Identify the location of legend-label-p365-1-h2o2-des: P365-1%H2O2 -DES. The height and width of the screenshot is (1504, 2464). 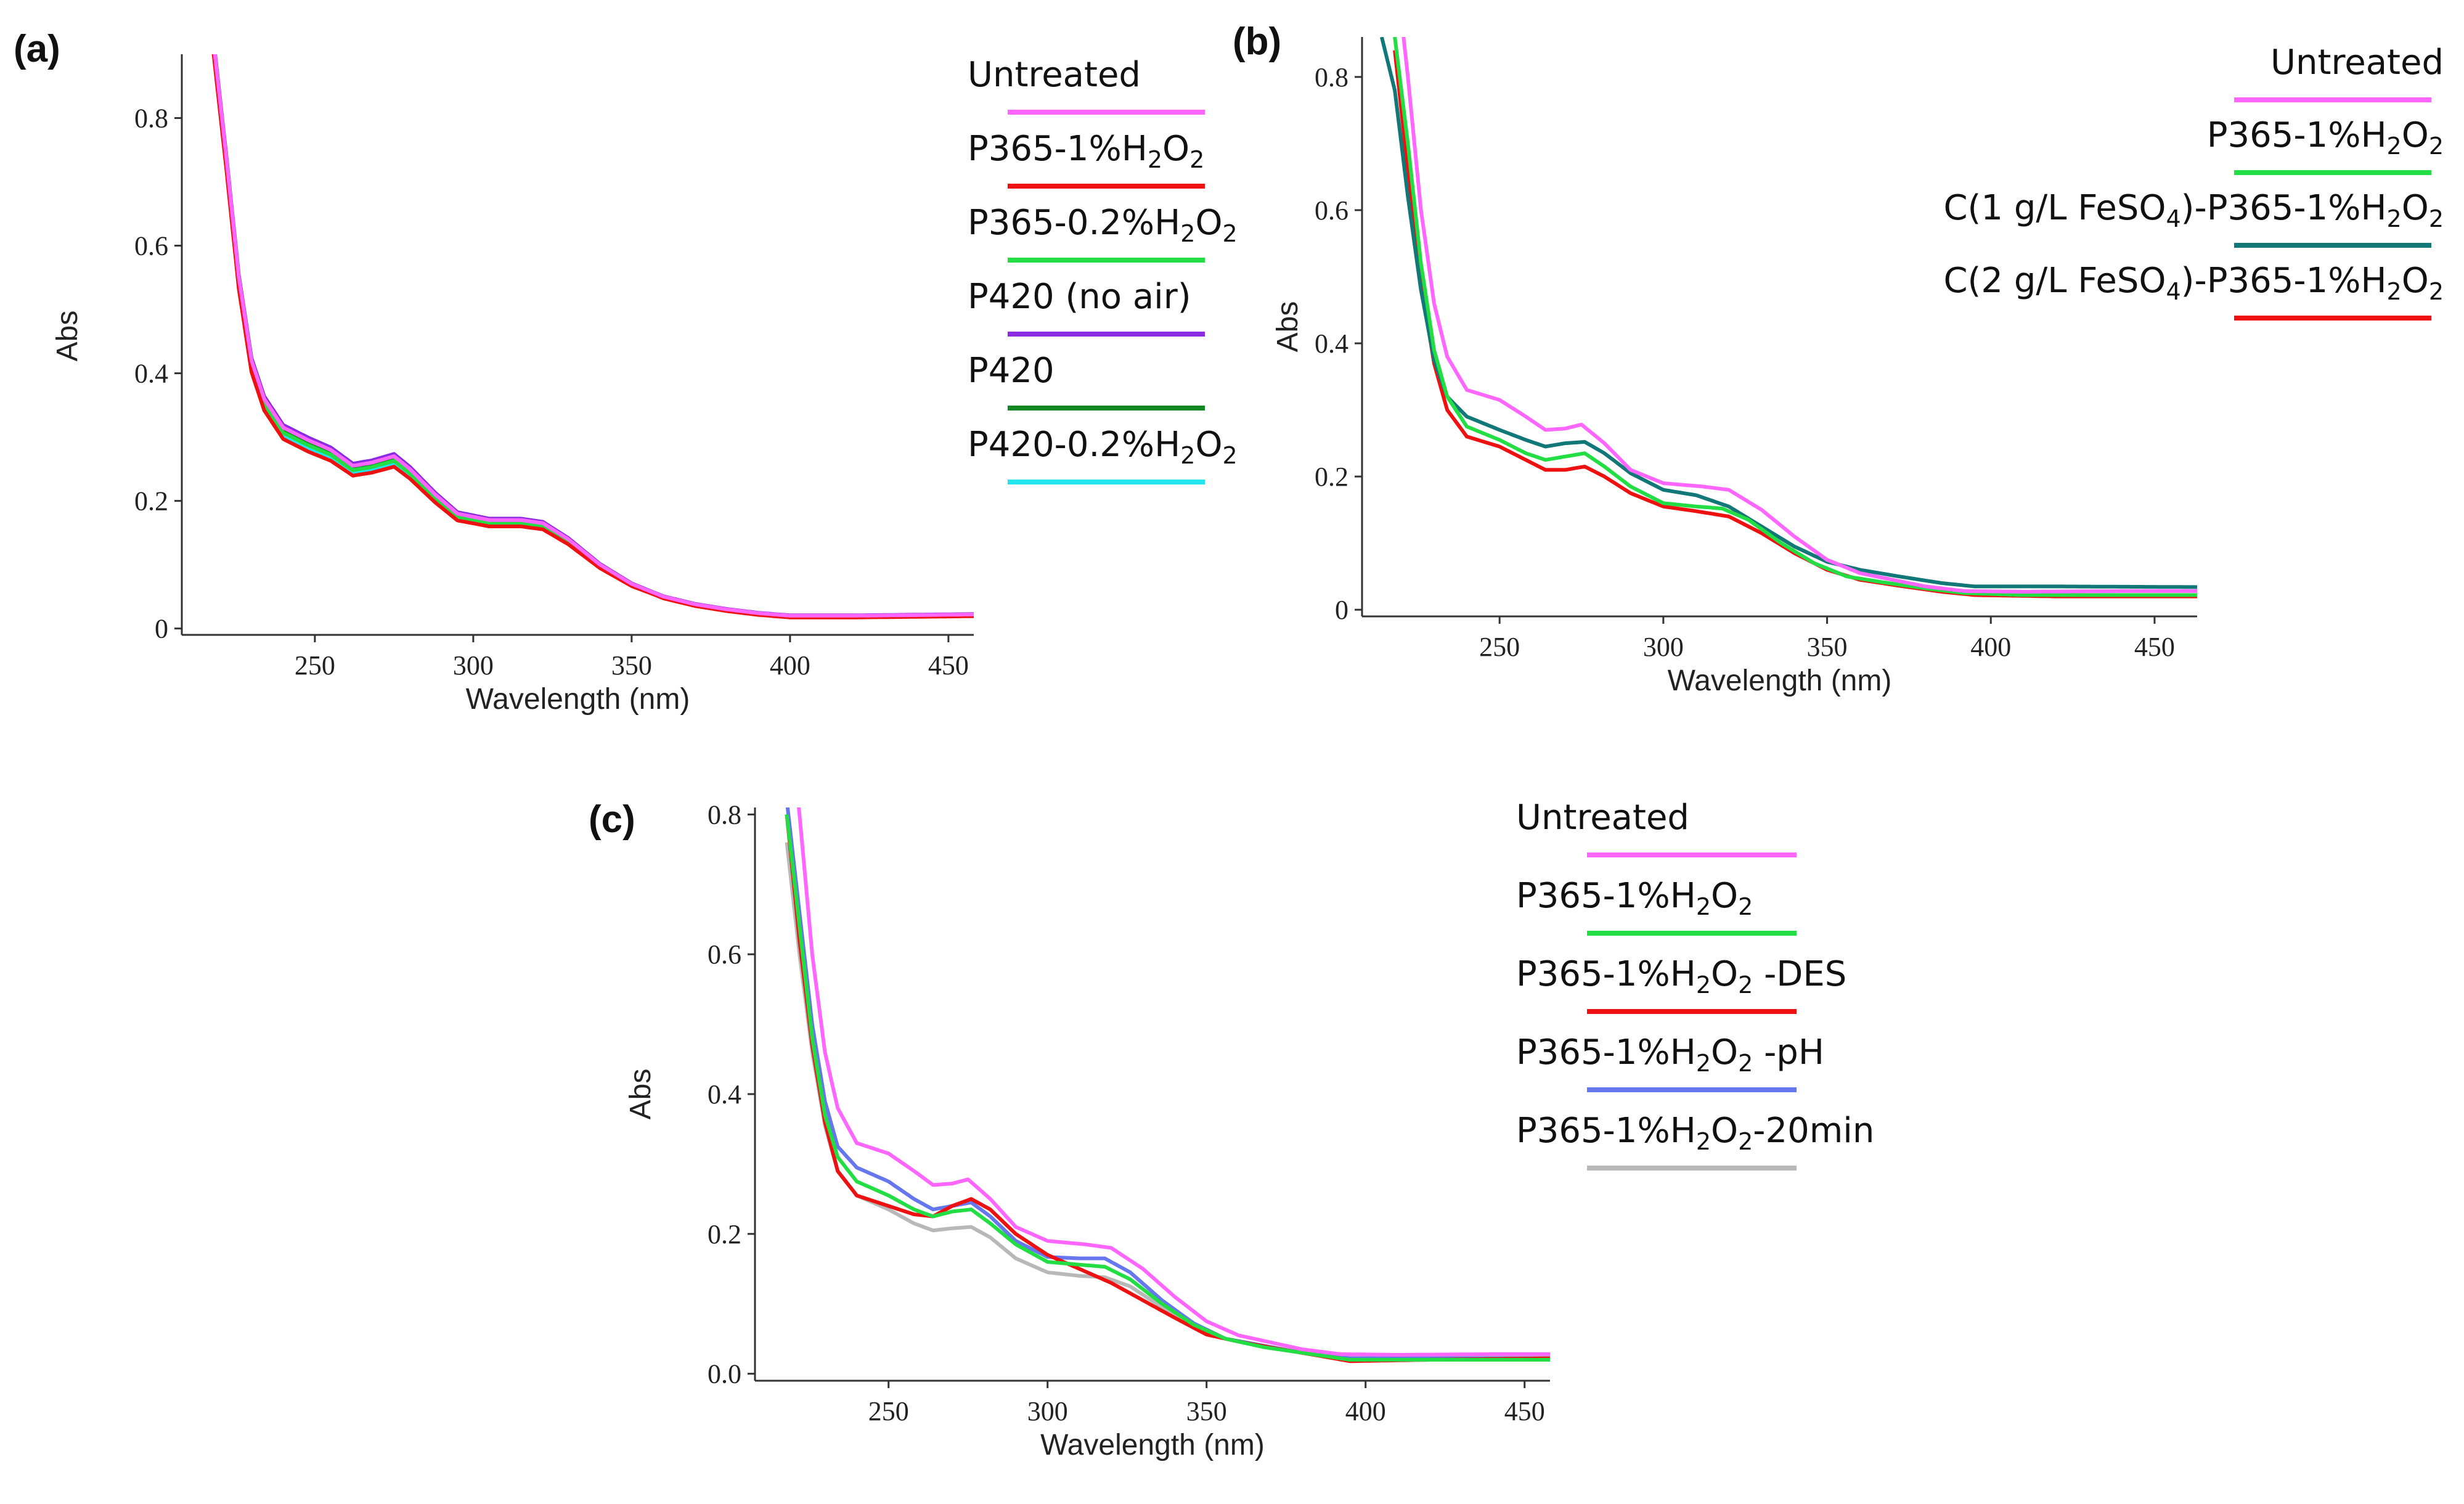
(1681, 976).